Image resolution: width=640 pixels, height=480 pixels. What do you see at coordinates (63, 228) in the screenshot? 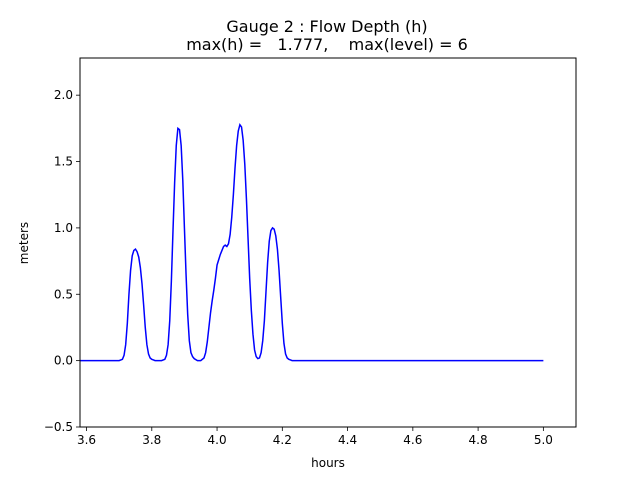
I see `y-tick-label: 1.0` at bounding box center [63, 228].